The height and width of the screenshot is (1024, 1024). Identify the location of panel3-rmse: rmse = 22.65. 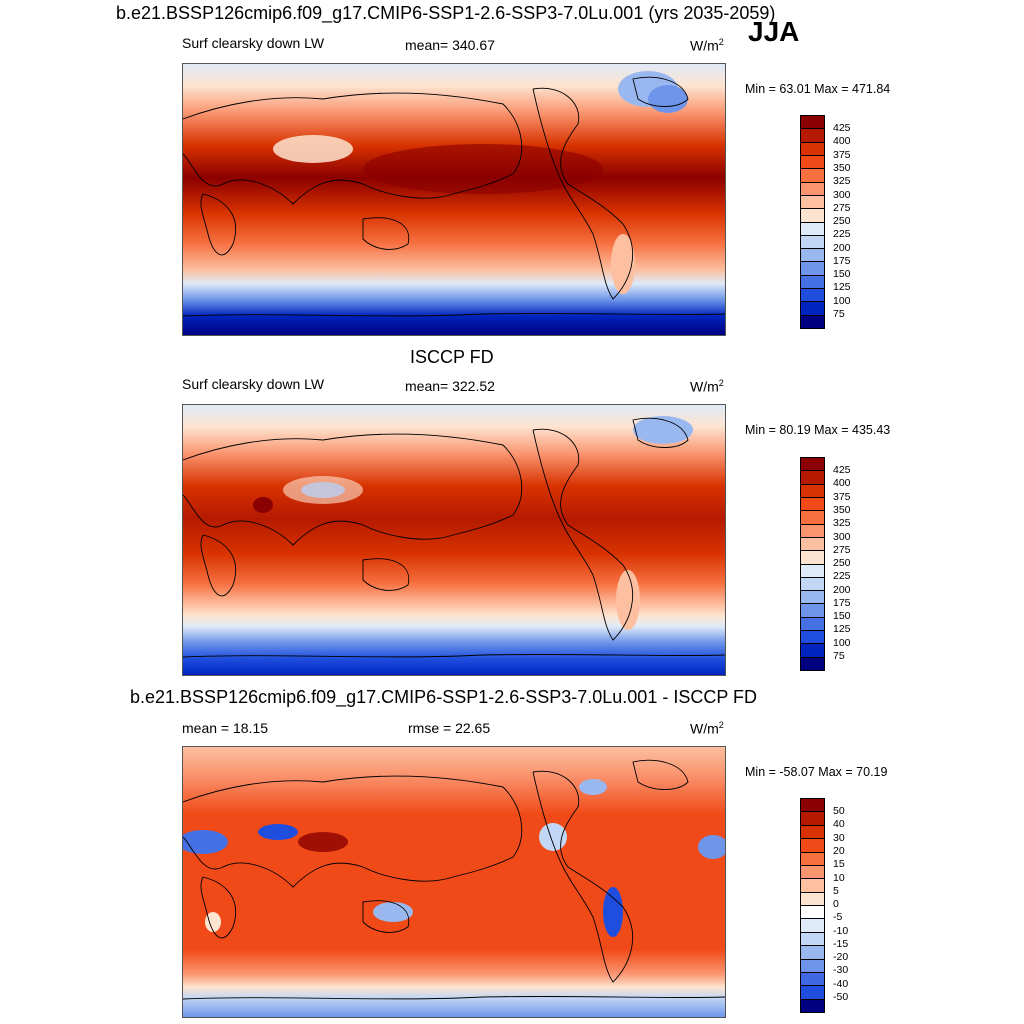
(449, 728).